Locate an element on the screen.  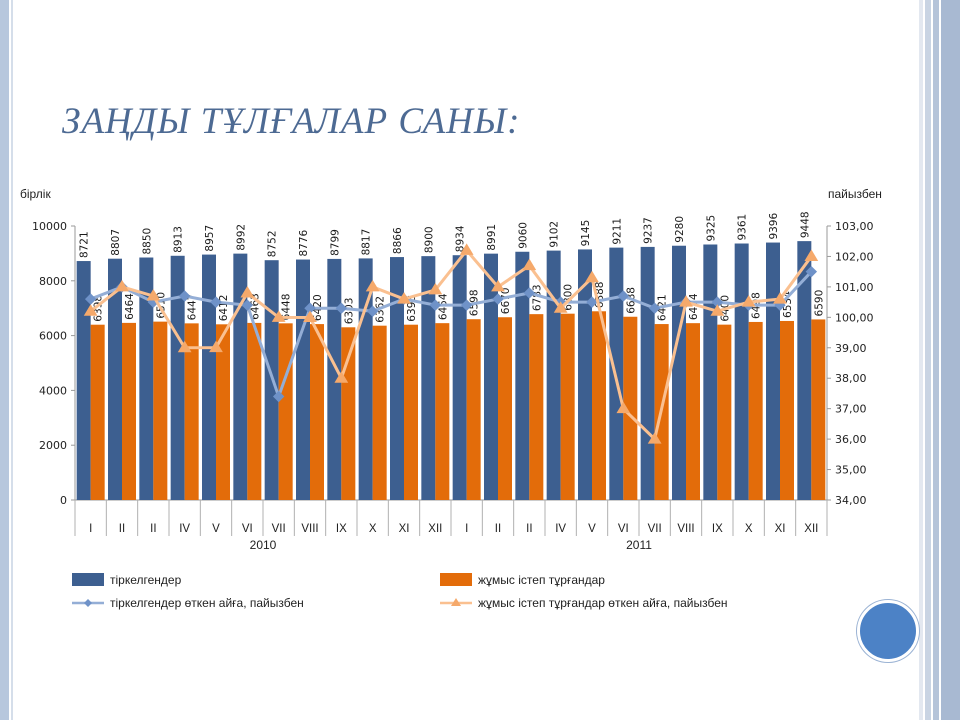
data-label-operating: 6303 is located at coordinates (349, 311).